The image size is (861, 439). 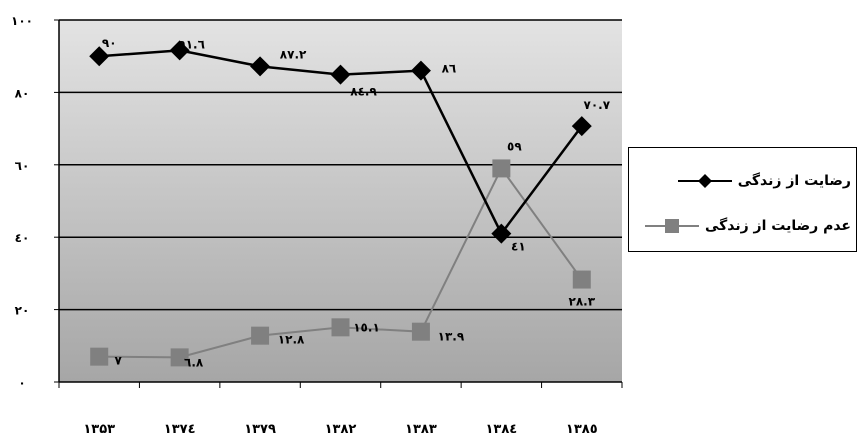 I want to click on x-tick-label: ۱۳۷۹, so click(x=260, y=429).